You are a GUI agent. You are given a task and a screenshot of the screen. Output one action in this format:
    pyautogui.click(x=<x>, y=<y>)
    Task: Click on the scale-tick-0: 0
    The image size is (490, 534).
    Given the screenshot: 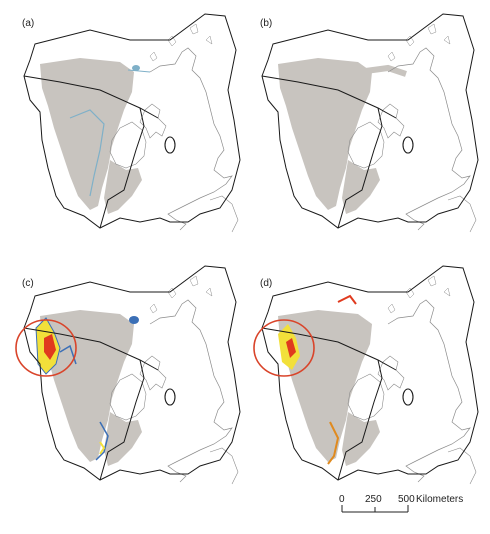 What is the action you would take?
    pyautogui.click(x=342, y=499)
    